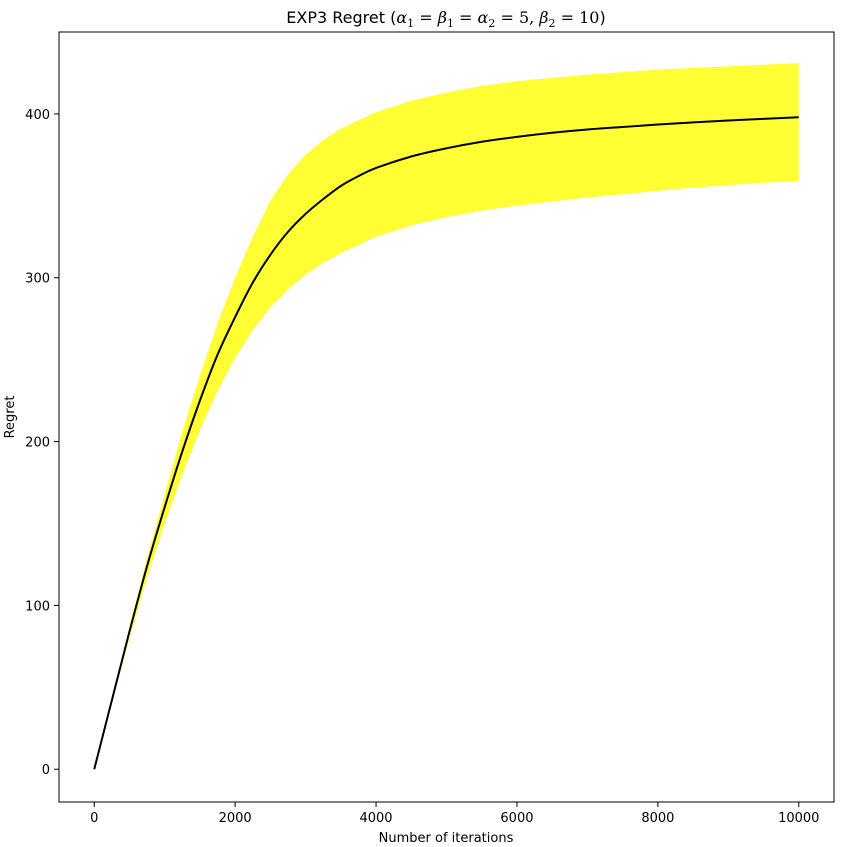  What do you see at coordinates (37, 443) in the screenshot?
I see `y-tick-label: 200` at bounding box center [37, 443].